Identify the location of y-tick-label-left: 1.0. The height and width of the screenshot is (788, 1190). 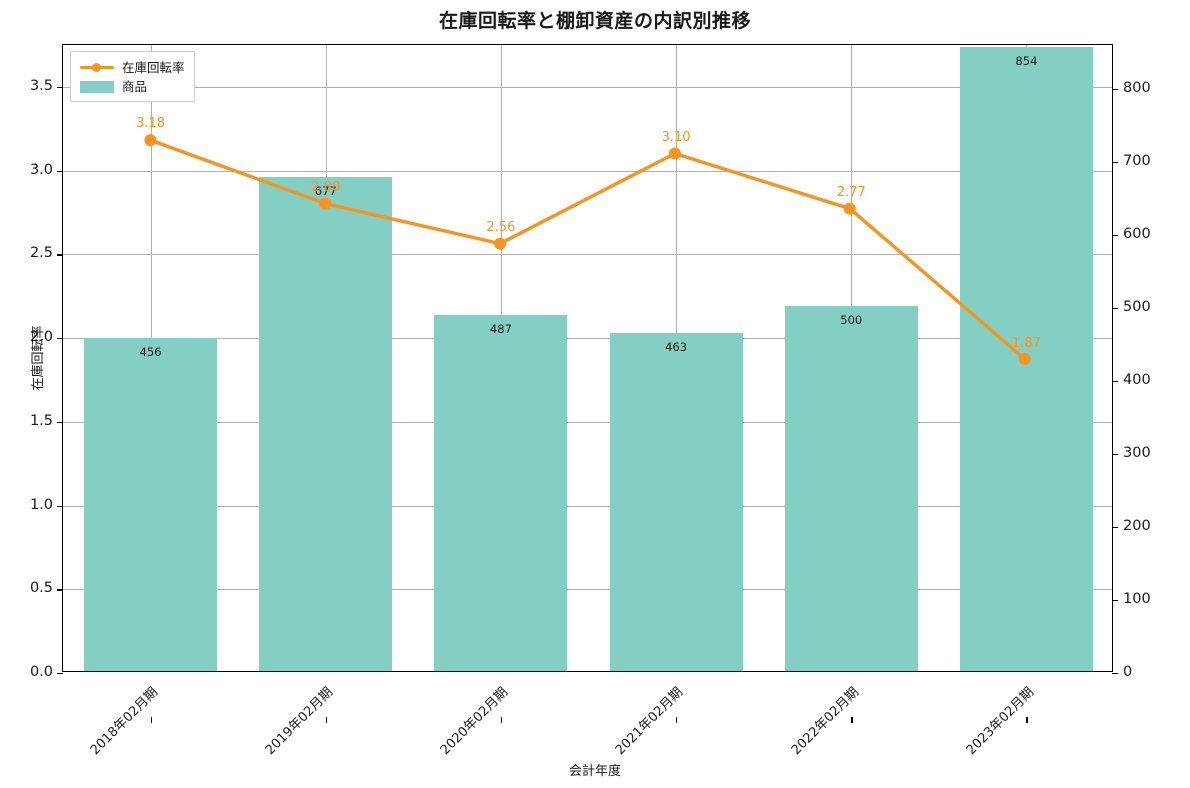
(41, 504).